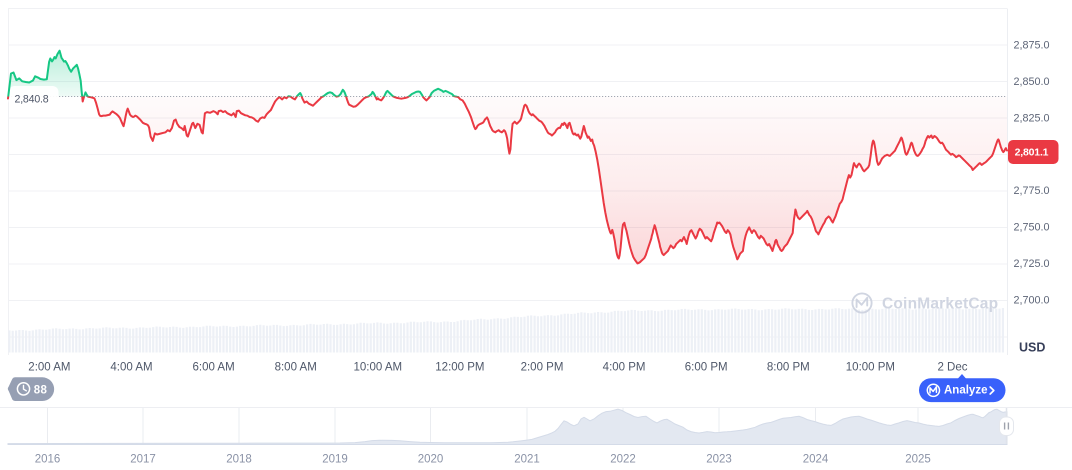 This screenshot has height=470, width=1072. Describe the element at coordinates (41, 390) in the screenshot. I see `svg-text: 88` at that location.